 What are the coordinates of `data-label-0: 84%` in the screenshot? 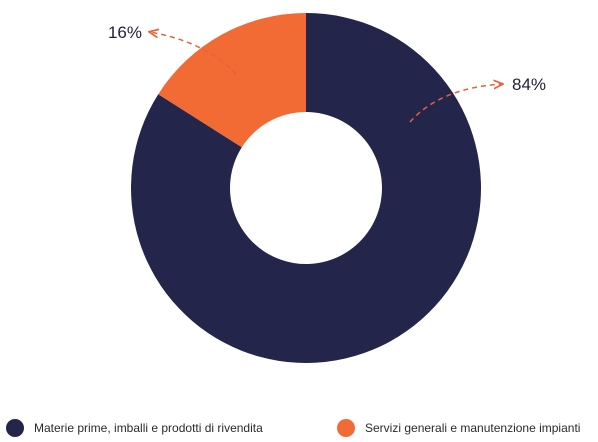 It's located at (529, 84).